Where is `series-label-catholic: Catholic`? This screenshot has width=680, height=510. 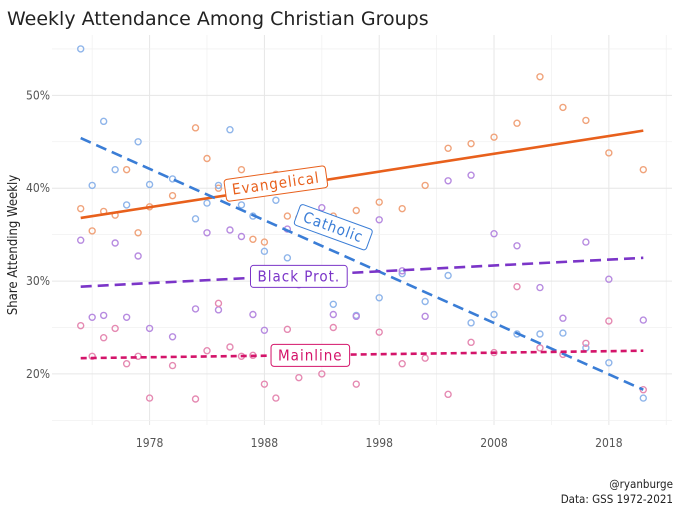
series-label-catholic: Catholic is located at coordinates (333, 227).